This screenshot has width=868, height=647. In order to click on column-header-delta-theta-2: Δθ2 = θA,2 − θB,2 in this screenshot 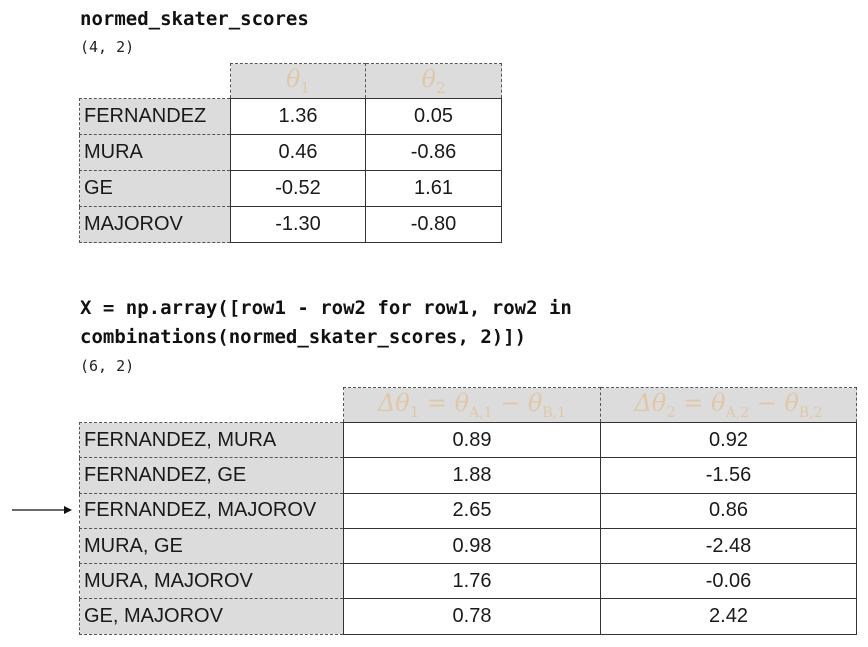, I will do `click(728, 405)`.